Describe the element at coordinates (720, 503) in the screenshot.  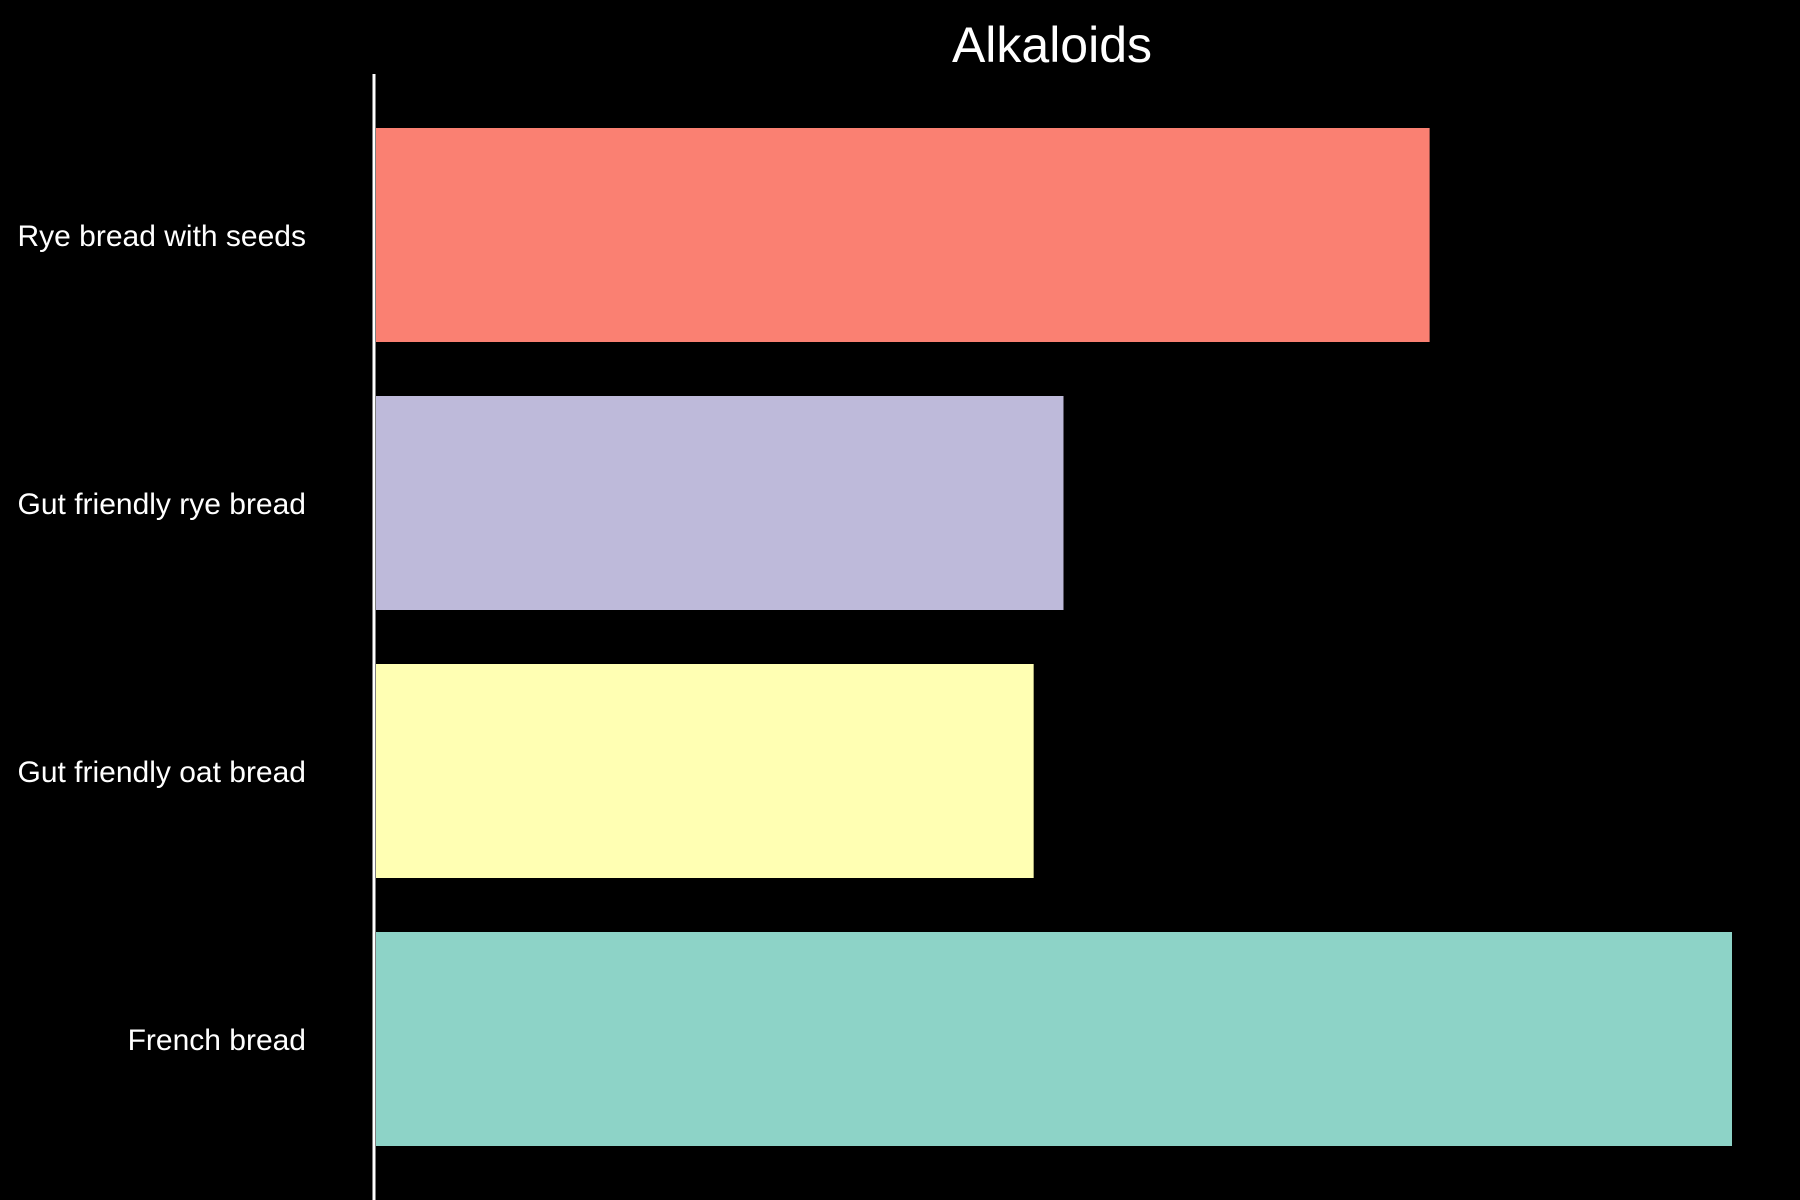
I see `bar-gut-friendly-rye-bread` at that location.